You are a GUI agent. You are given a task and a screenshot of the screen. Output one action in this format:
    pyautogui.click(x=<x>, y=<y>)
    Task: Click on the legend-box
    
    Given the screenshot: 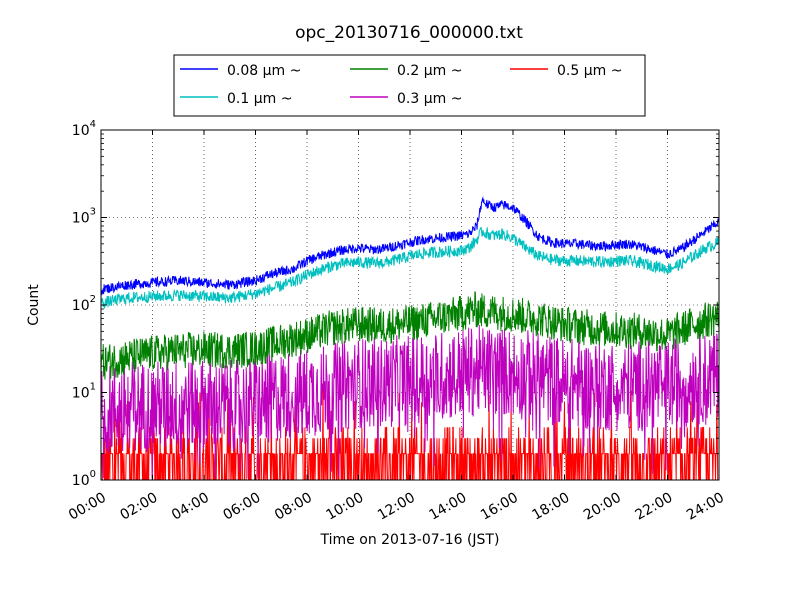 What is the action you would take?
    pyautogui.click(x=409, y=85)
    